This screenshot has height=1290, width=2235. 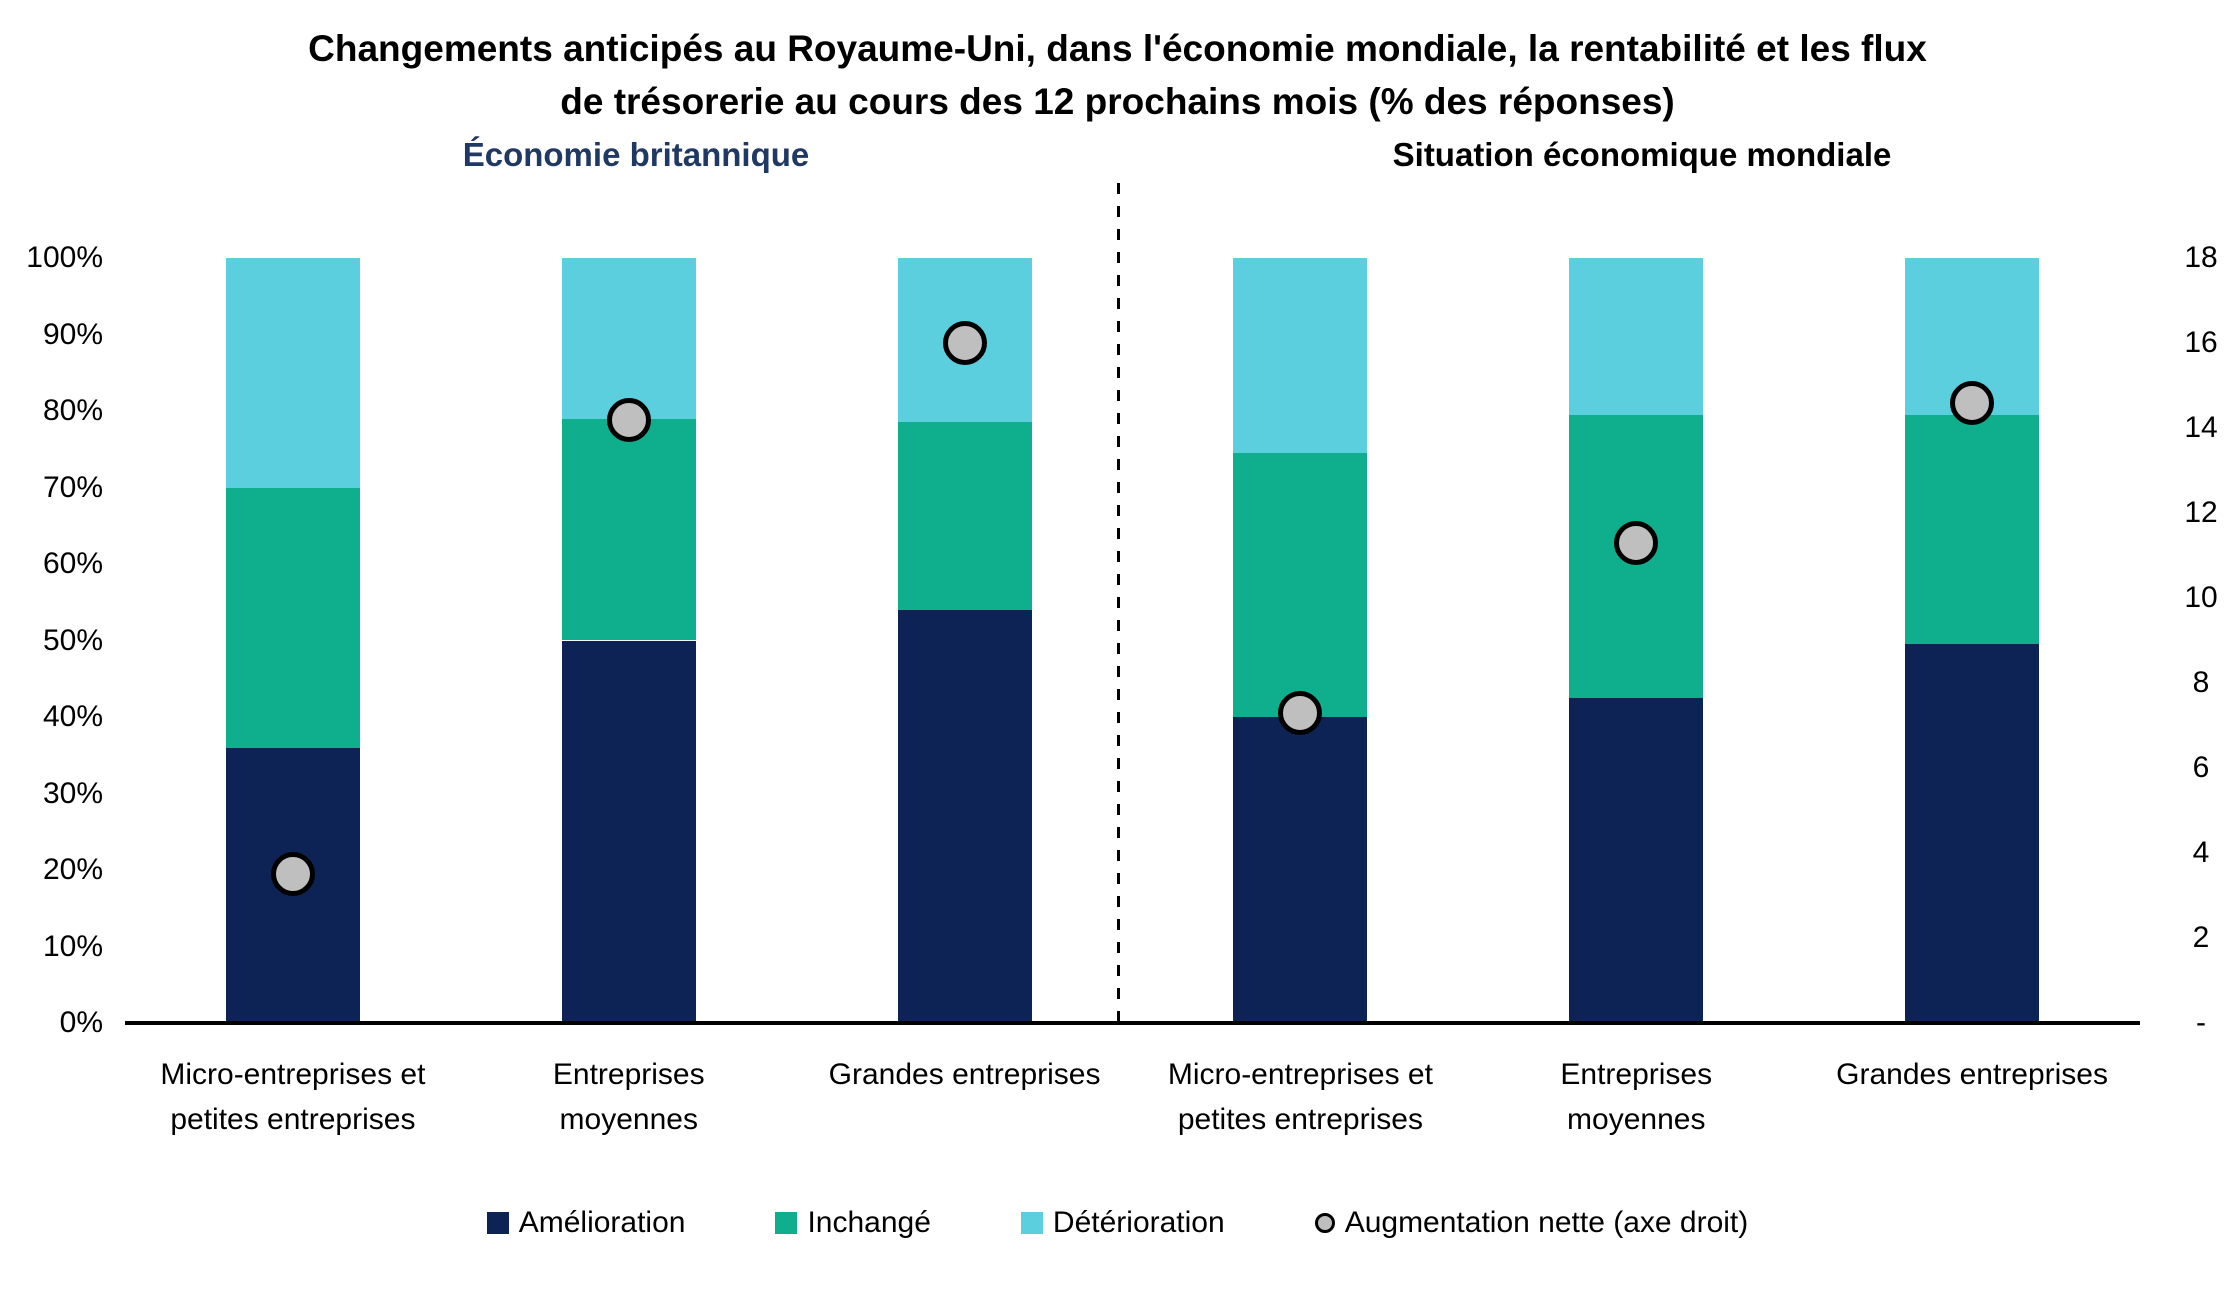 What do you see at coordinates (72, 716) in the screenshot?
I see `left-axis-tick-label: 40%` at bounding box center [72, 716].